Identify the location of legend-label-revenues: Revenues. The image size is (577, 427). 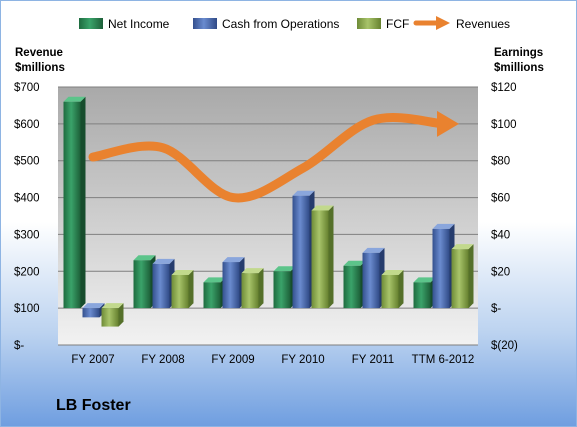
(483, 24).